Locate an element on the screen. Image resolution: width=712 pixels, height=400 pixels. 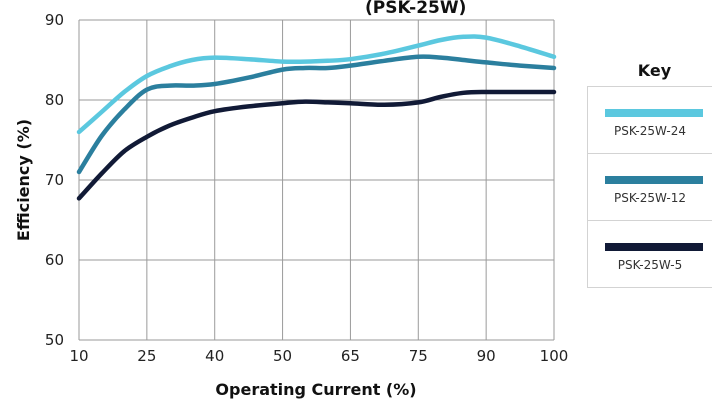
legend-box: PSK-25W-24 PSK-25W-12 PSK-25W-5 is located at coordinates (649, 187).